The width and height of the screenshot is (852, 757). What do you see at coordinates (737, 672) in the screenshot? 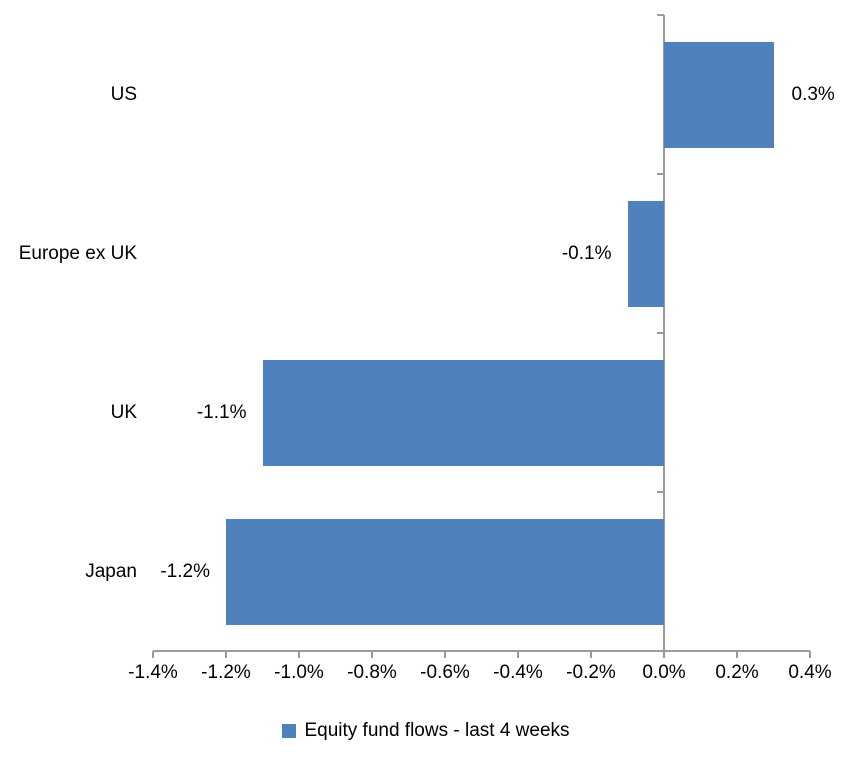
I see `x-tick-label: 0.2%` at bounding box center [737, 672].